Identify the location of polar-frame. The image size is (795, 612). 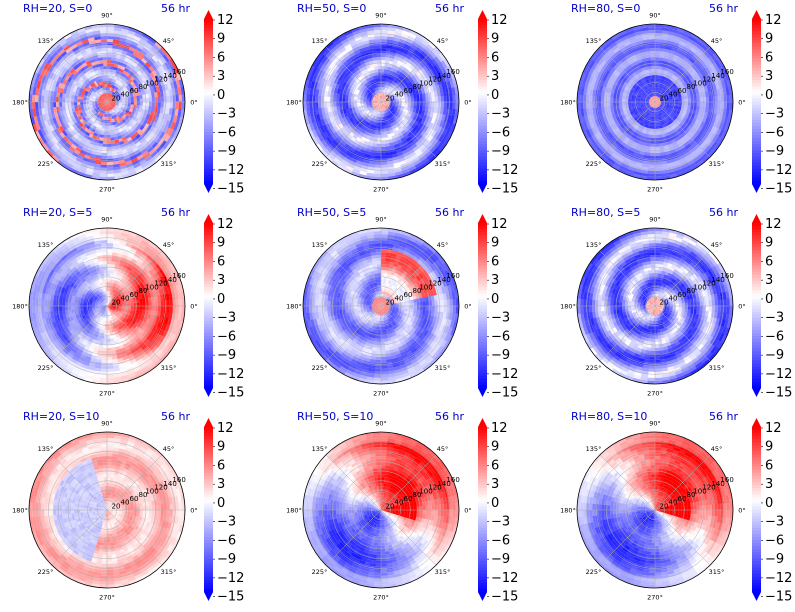
(107, 102).